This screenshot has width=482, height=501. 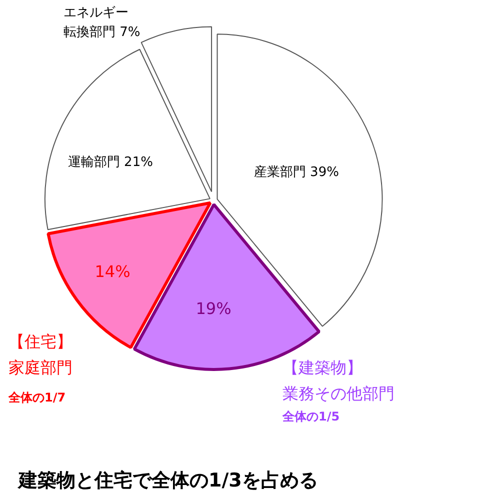 I want to click on slice-label: 産業部門 39%, so click(x=296, y=172).